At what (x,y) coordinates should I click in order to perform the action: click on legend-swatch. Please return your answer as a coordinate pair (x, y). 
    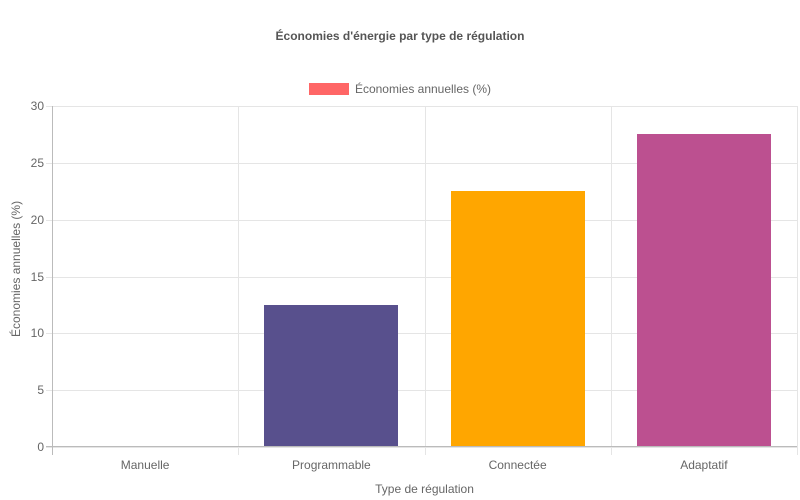
    Looking at the image, I should click on (328, 89).